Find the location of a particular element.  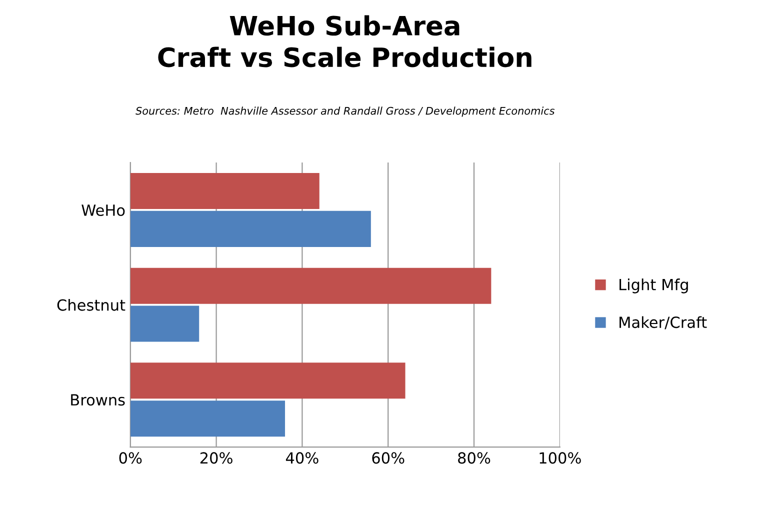

x-tick-label: 60% is located at coordinates (388, 458).